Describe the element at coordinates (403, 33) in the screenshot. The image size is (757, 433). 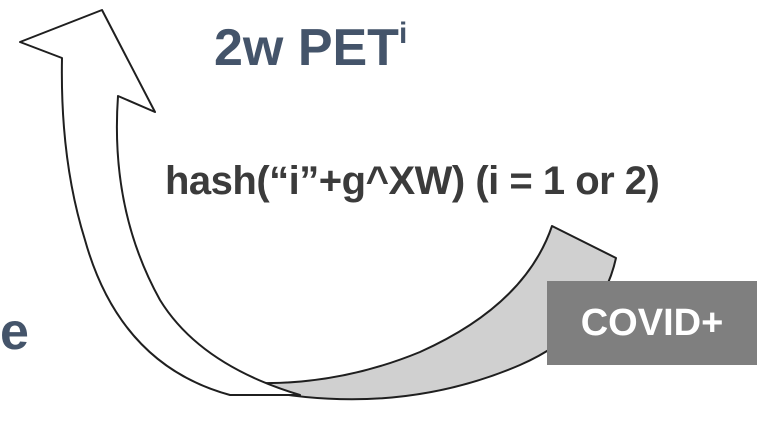
I see `title-superscript: i` at that location.